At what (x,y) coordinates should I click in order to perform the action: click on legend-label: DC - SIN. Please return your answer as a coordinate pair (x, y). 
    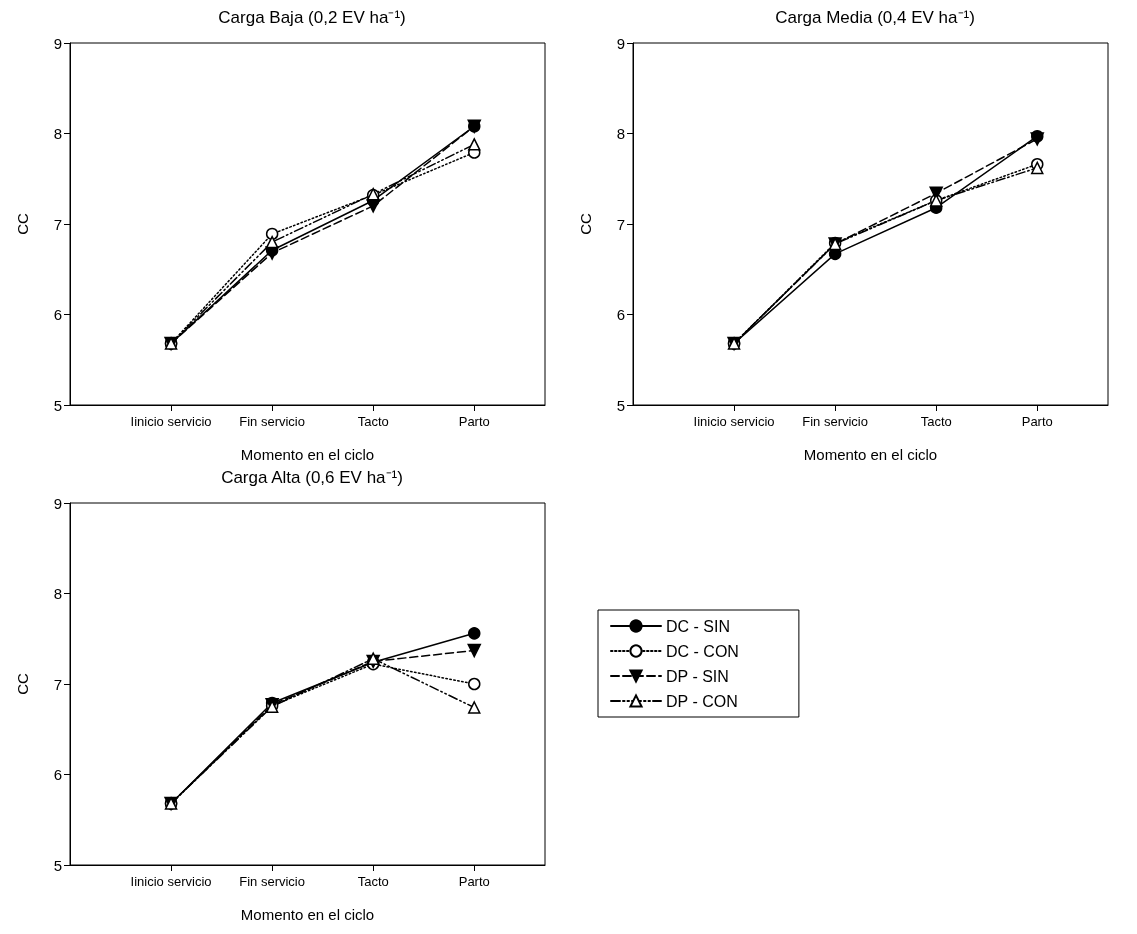
    Looking at the image, I should click on (698, 626).